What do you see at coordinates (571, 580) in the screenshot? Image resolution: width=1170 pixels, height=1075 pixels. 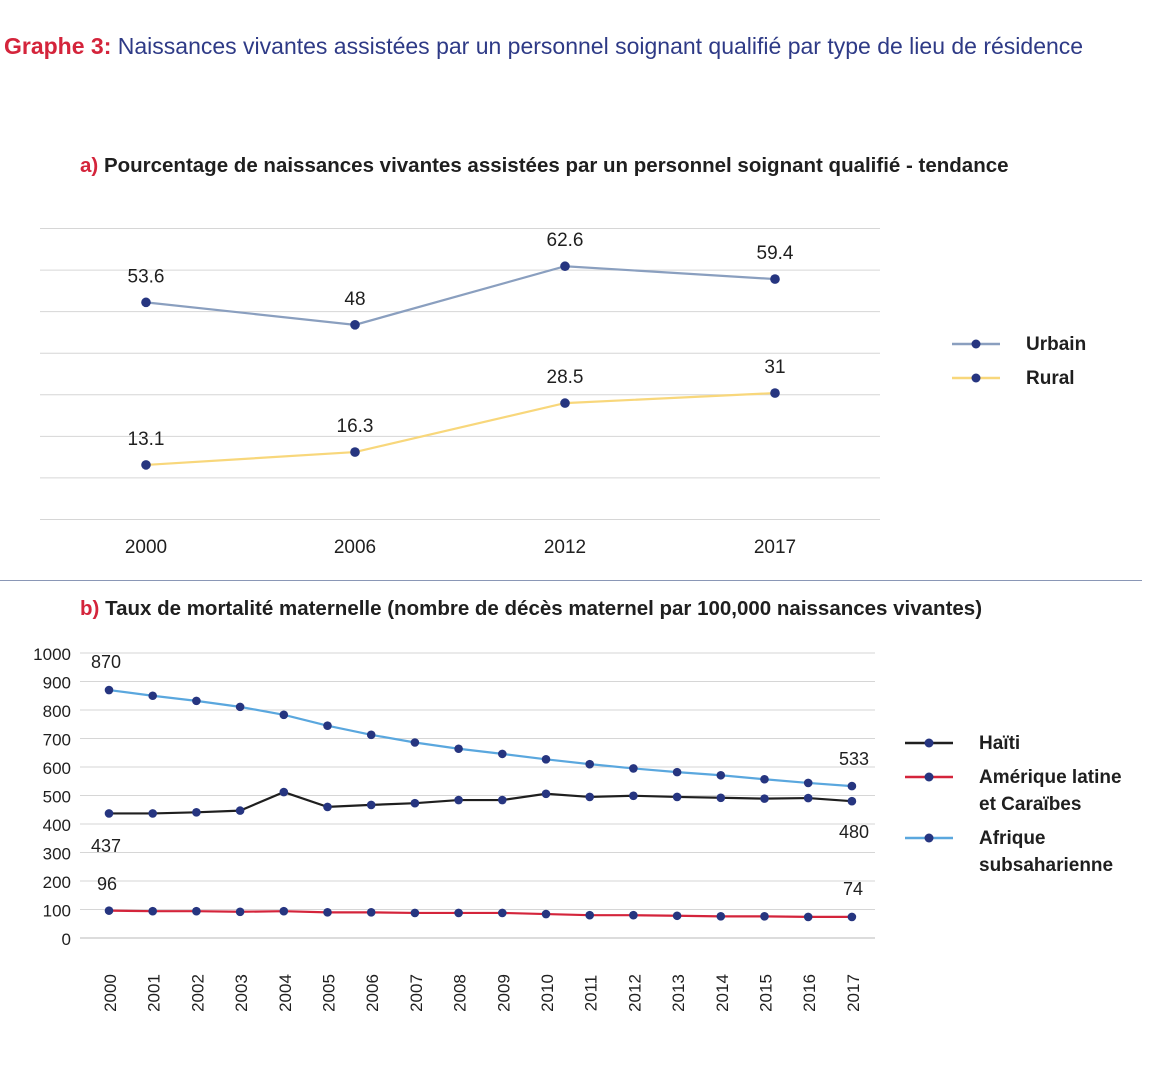 I see `section-divider` at bounding box center [571, 580].